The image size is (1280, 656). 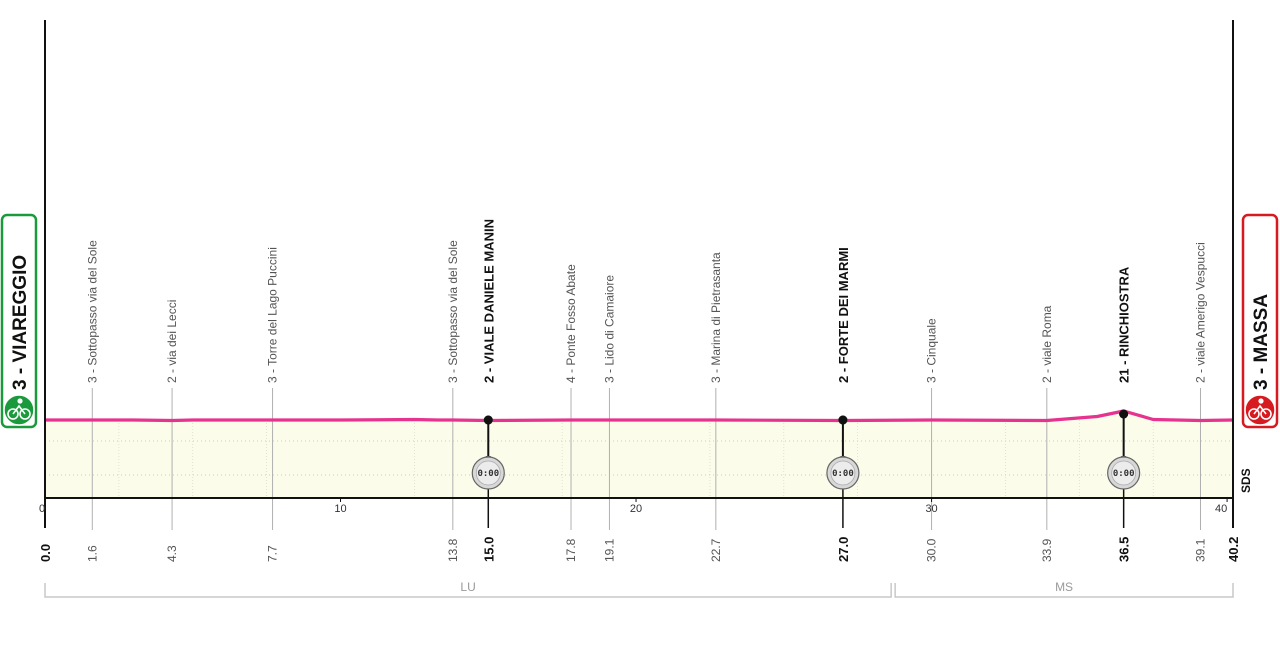 What do you see at coordinates (932, 550) in the screenshot?
I see `waypoint-km: 30.0` at bounding box center [932, 550].